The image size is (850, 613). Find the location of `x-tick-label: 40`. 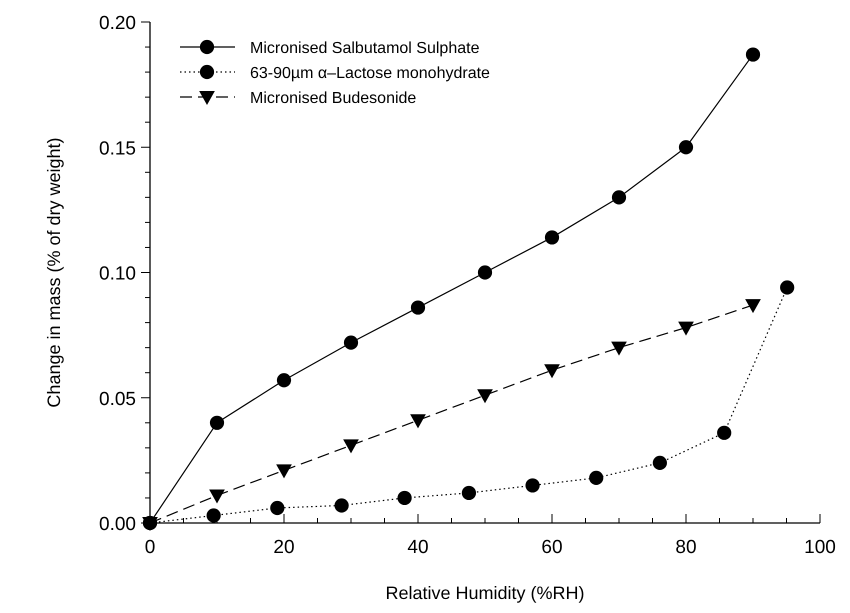

x-tick-label: 40 is located at coordinates (418, 547).